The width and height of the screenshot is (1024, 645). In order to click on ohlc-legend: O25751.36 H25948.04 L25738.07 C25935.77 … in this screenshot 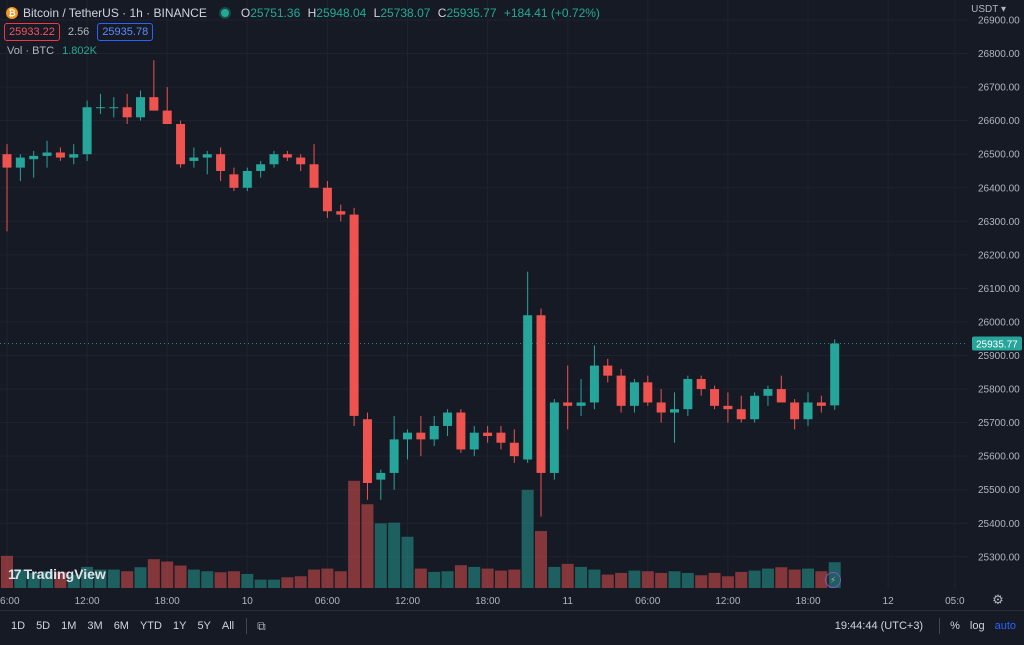, I will do `click(418, 13)`.